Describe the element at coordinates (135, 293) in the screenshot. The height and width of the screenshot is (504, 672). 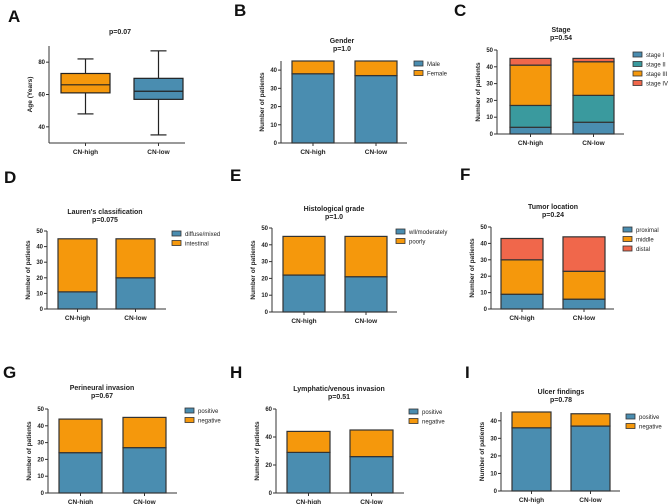
I see `bar-segment-diffuse-mixed` at that location.